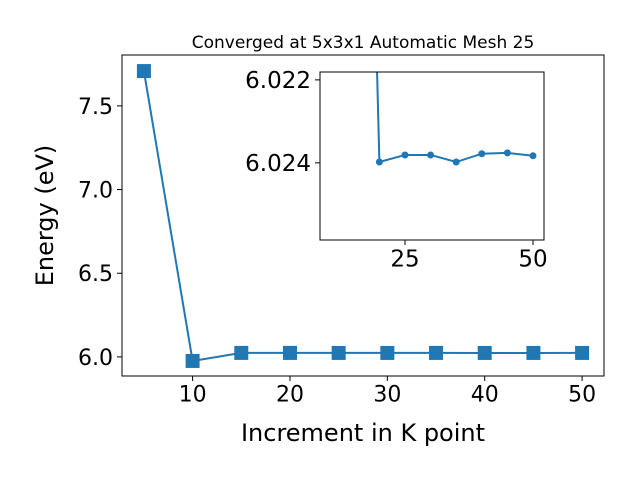 This screenshot has height=480, width=640. What do you see at coordinates (404, 259) in the screenshot?
I see `x-tick-label: 25` at bounding box center [404, 259].